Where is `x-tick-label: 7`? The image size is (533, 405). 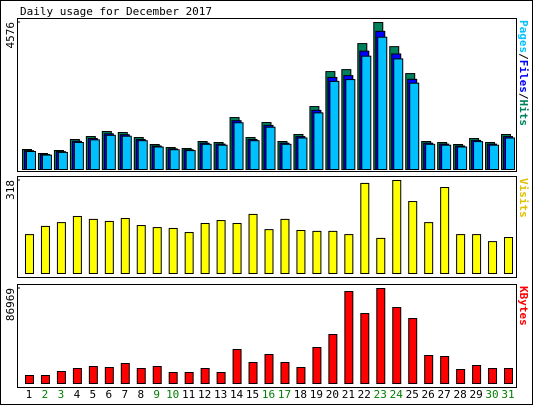
x-tick-label: 7 is located at coordinates (124, 394).